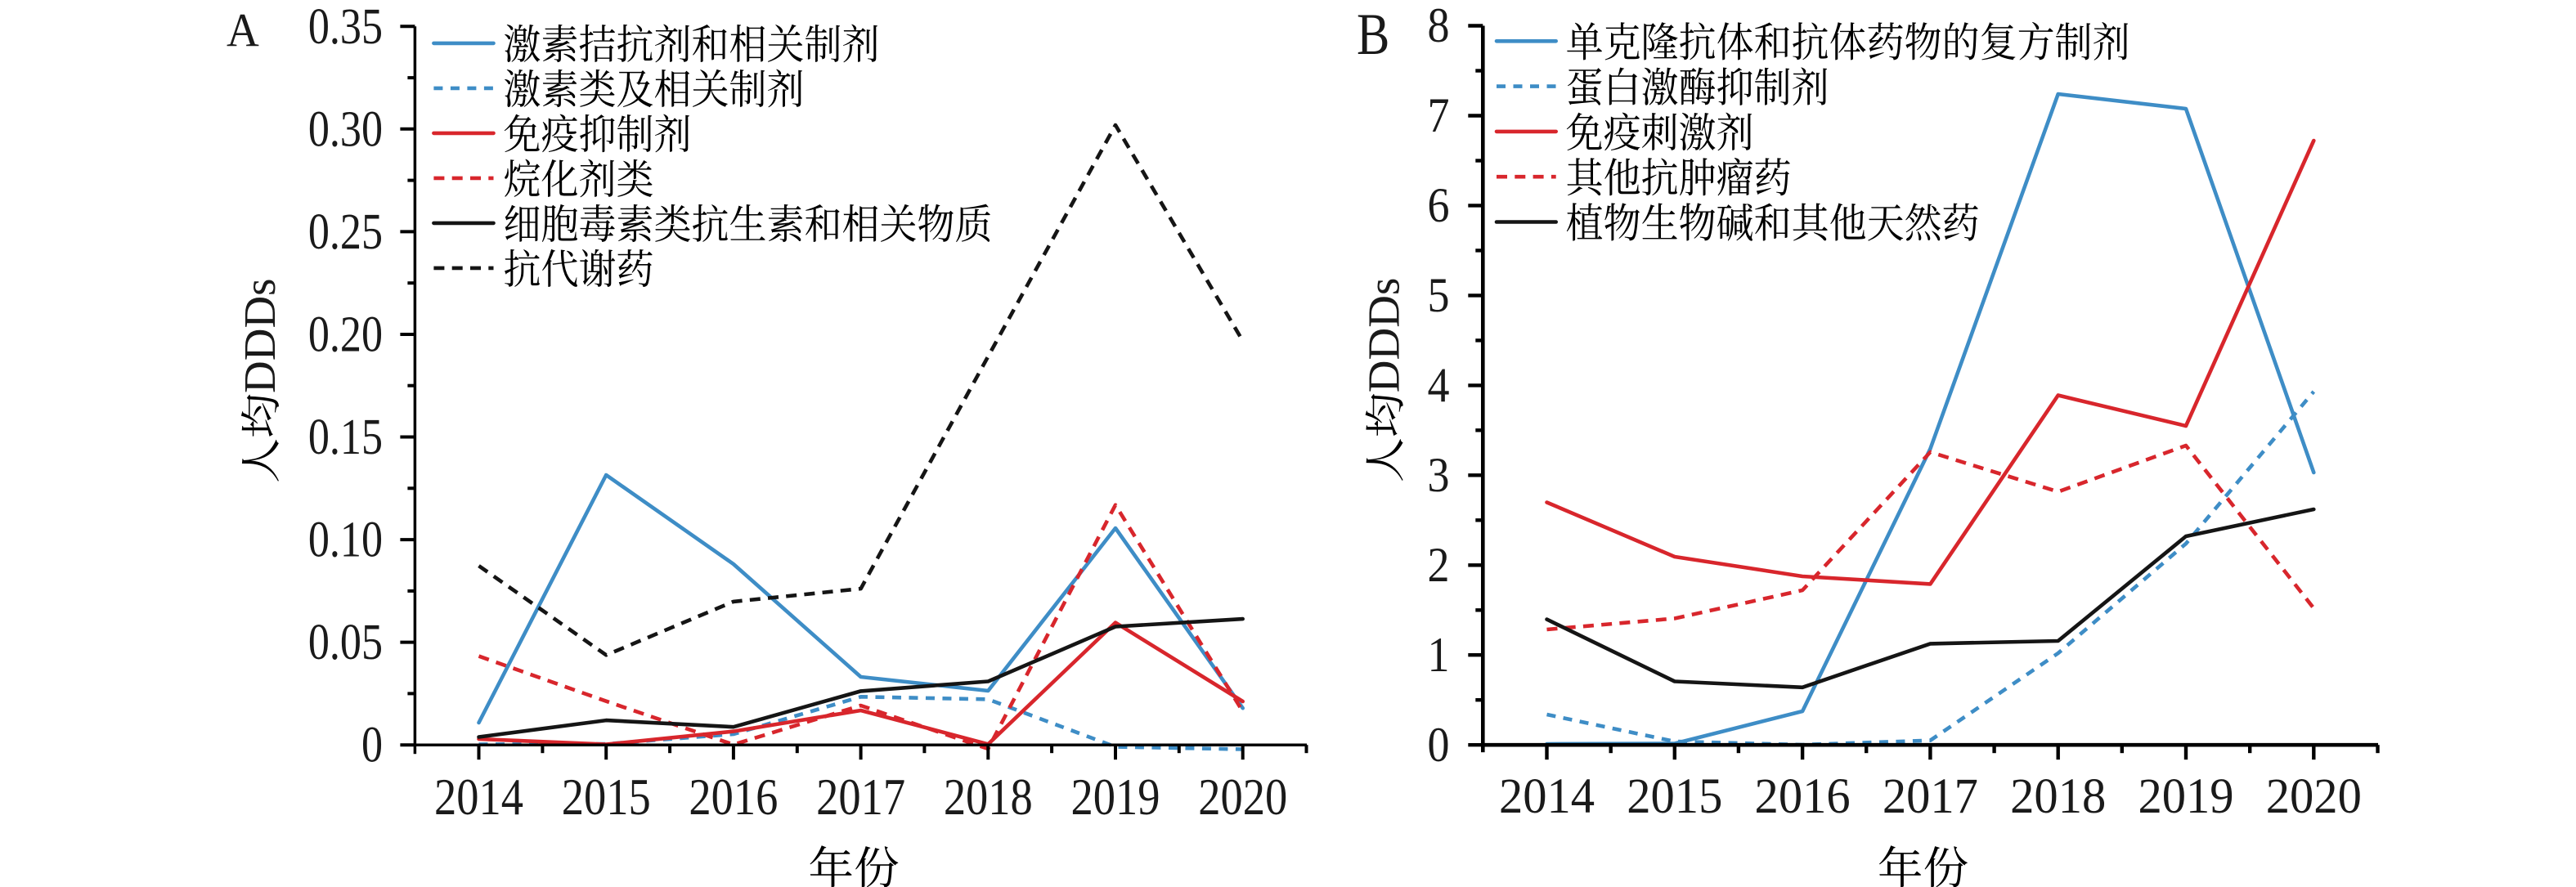 This screenshot has width=2576, height=887. Describe the element at coordinates (1439, 565) in the screenshot. I see `svg-text: 2` at that location.